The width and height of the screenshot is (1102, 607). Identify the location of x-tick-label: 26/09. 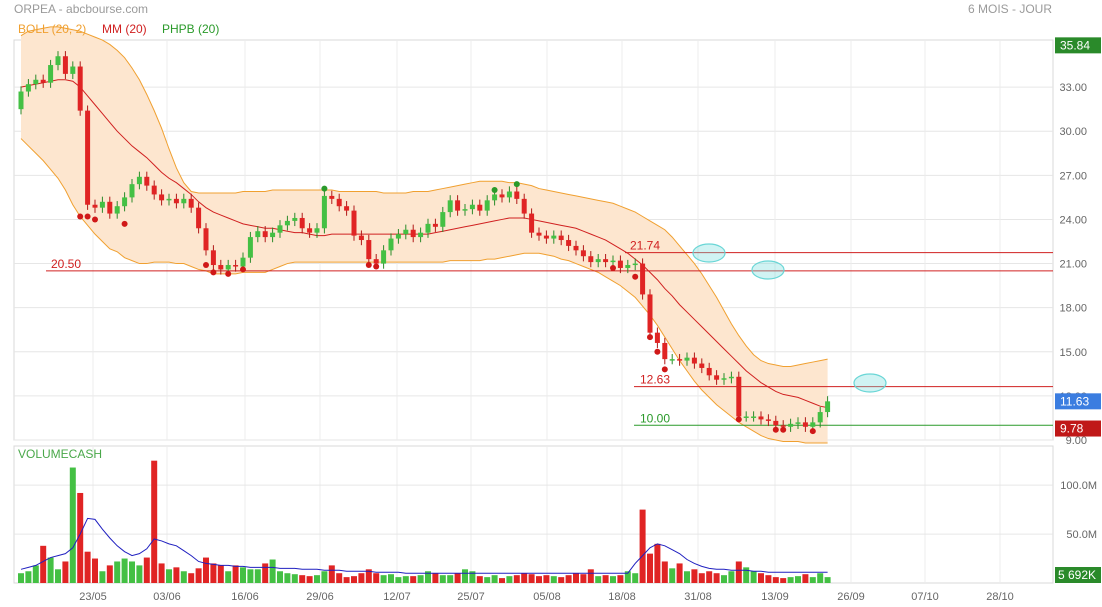
(851, 597).